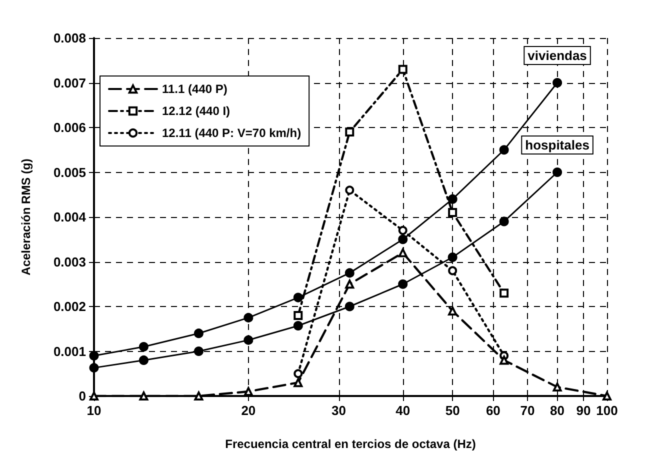 This screenshot has width=647, height=472. What do you see at coordinates (69, 306) in the screenshot?
I see `y-tick-label: 0.002` at bounding box center [69, 306].